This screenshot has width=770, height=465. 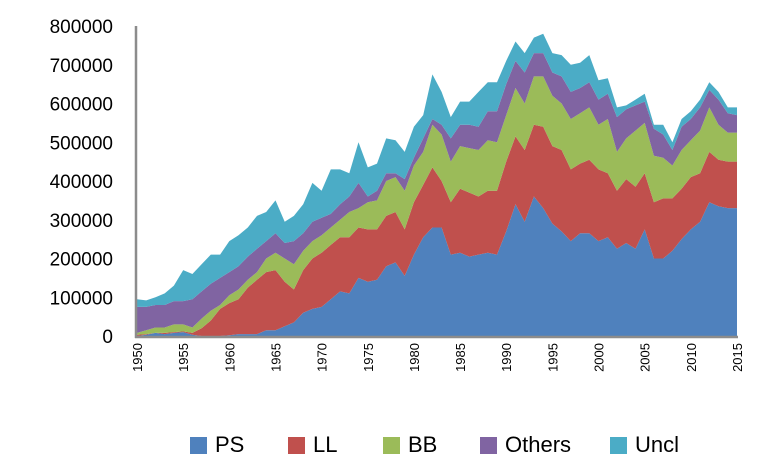 What do you see at coordinates (229, 357) in the screenshot?
I see `x-tick-label: 1960` at bounding box center [229, 357].